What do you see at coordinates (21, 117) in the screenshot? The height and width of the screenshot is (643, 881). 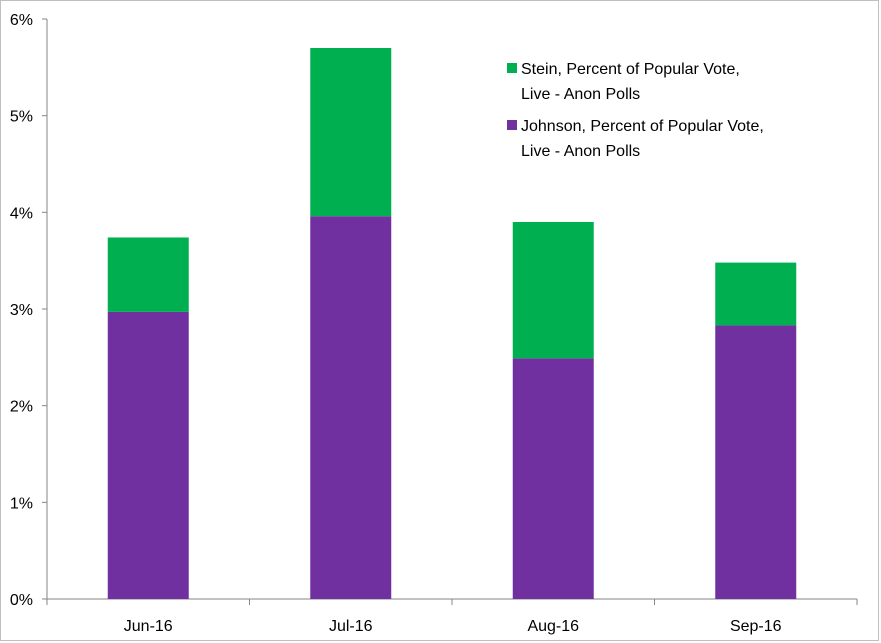 I see `y-tick-label: 5%` at bounding box center [21, 117].